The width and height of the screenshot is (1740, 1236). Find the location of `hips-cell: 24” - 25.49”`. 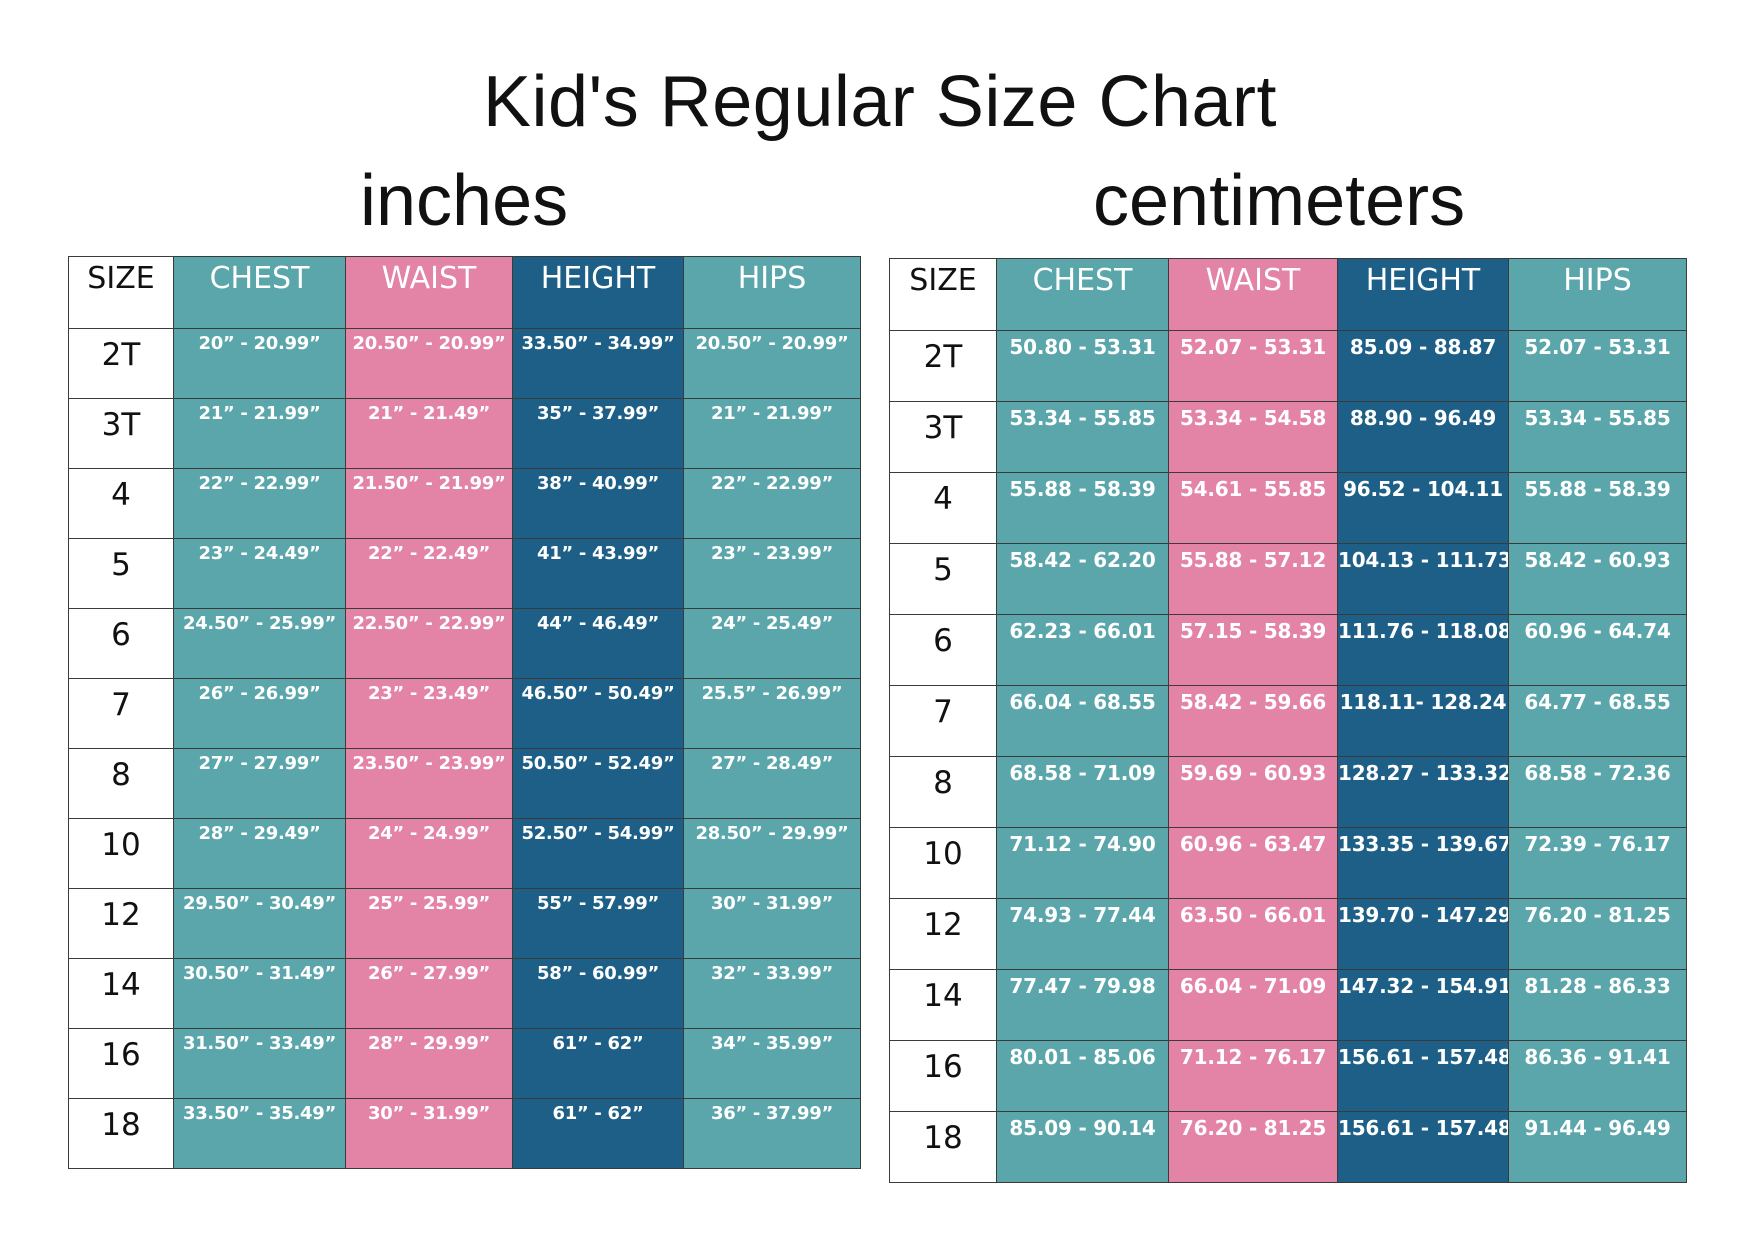

hips-cell: 24” - 25.49” is located at coordinates (772, 643).